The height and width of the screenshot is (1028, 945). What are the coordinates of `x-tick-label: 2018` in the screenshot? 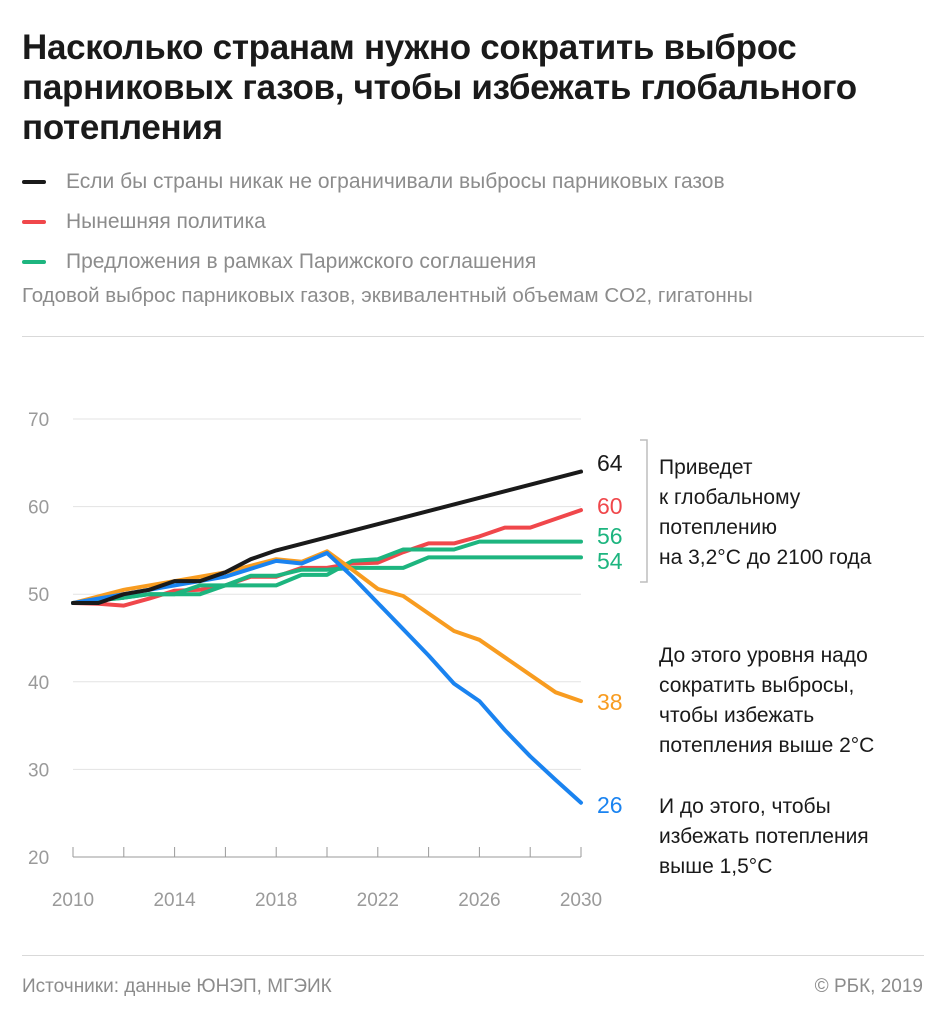 It's located at (276, 900).